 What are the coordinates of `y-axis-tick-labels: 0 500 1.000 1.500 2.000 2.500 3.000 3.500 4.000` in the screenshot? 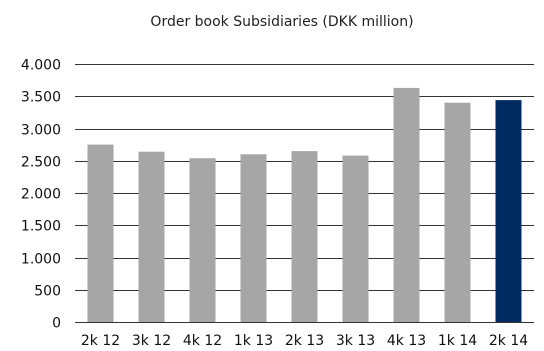 It's located at (41, 195).